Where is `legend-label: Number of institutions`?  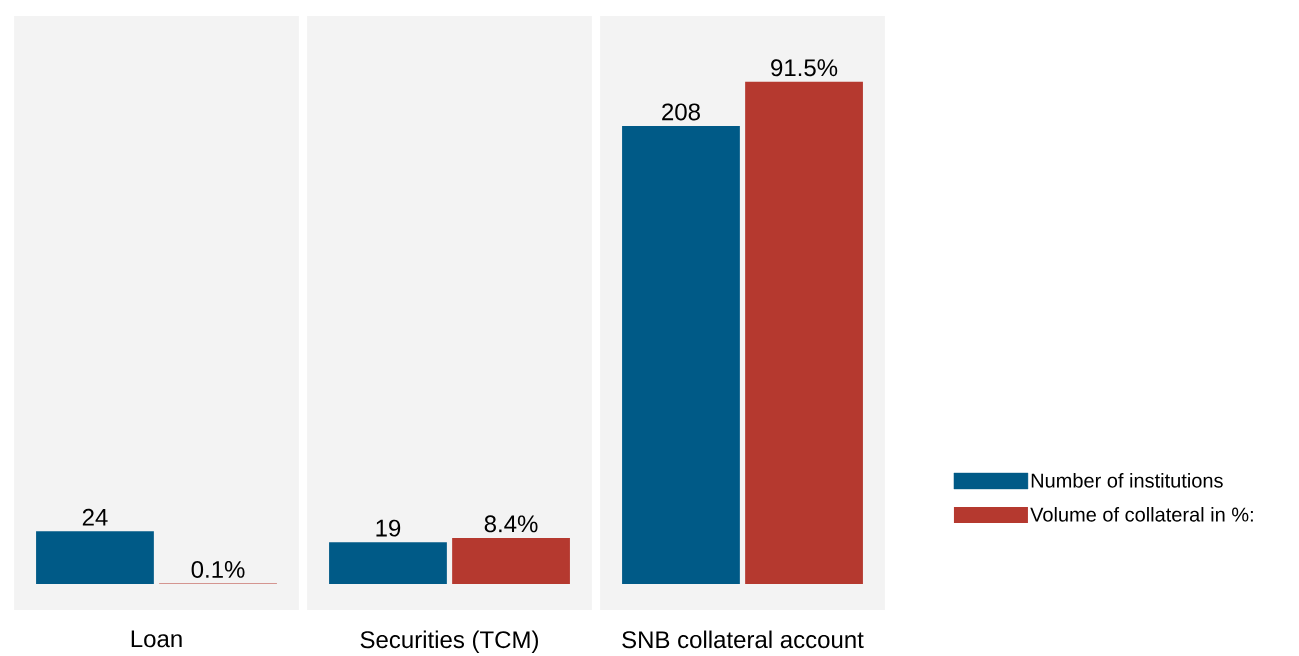 legend-label: Number of institutions is located at coordinates (1127, 480).